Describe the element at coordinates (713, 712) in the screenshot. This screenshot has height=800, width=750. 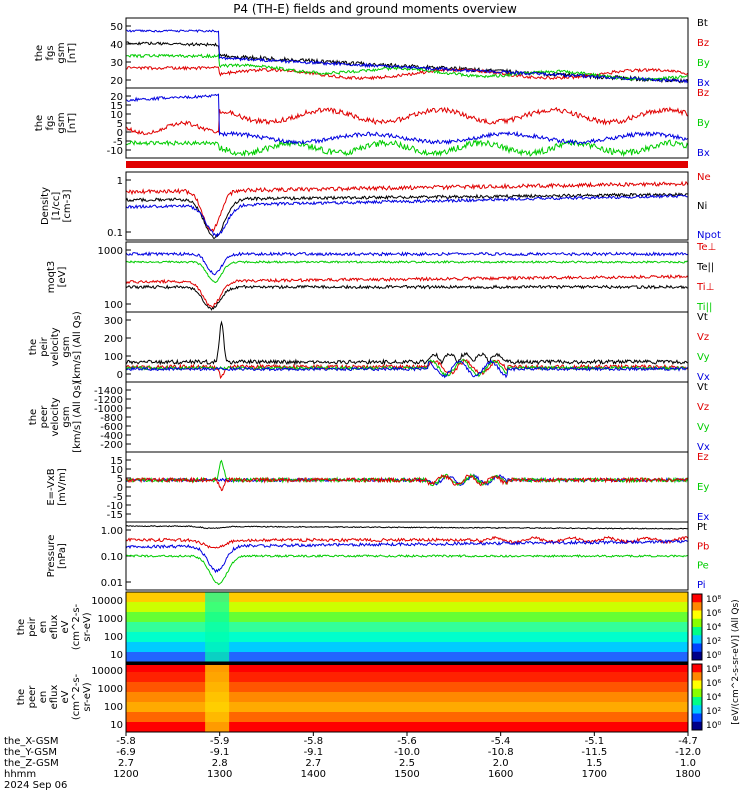
I see `colorbar-tick-label: 10²` at that location.